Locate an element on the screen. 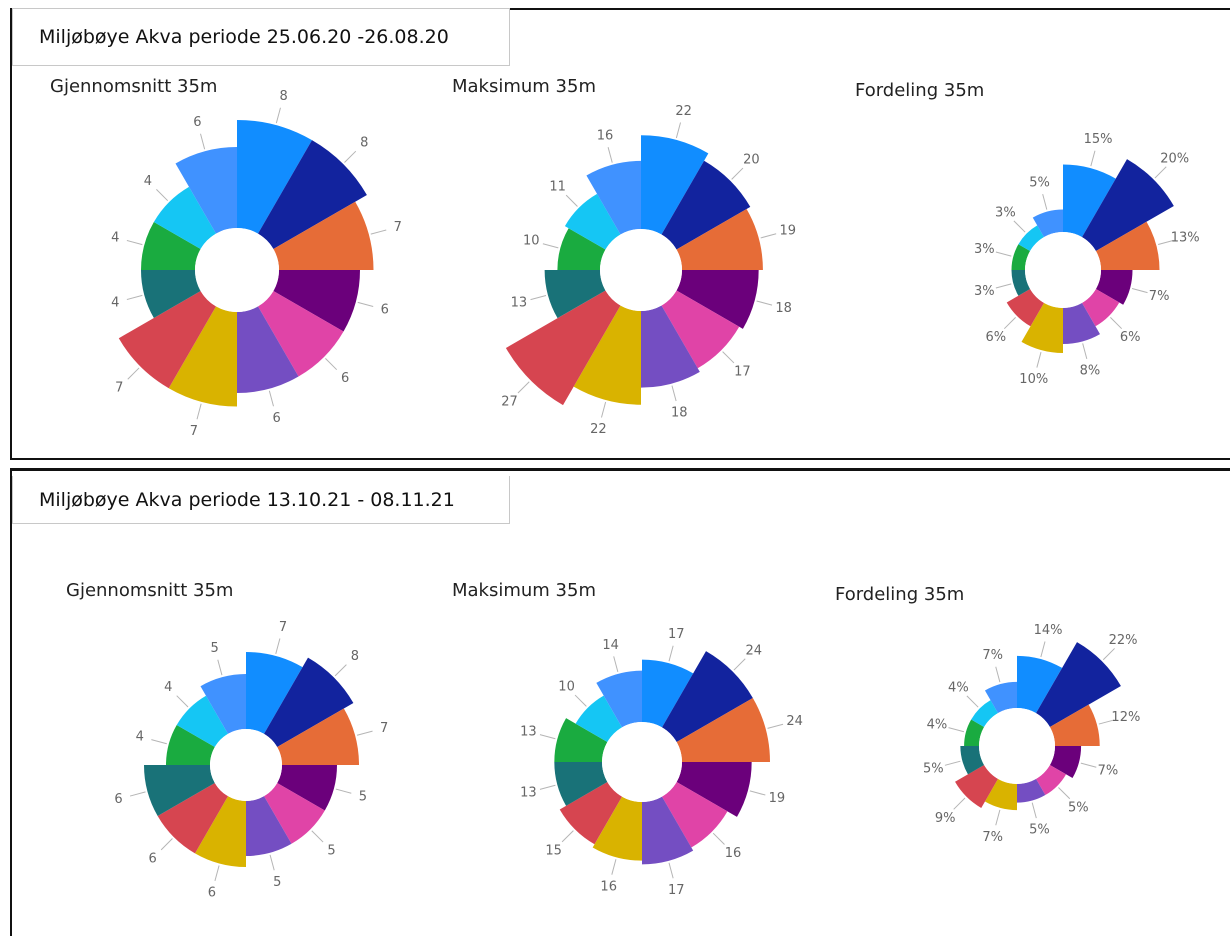 The image size is (1230, 936). chart-title-maximum: Maksimum 35m is located at coordinates (524, 86).